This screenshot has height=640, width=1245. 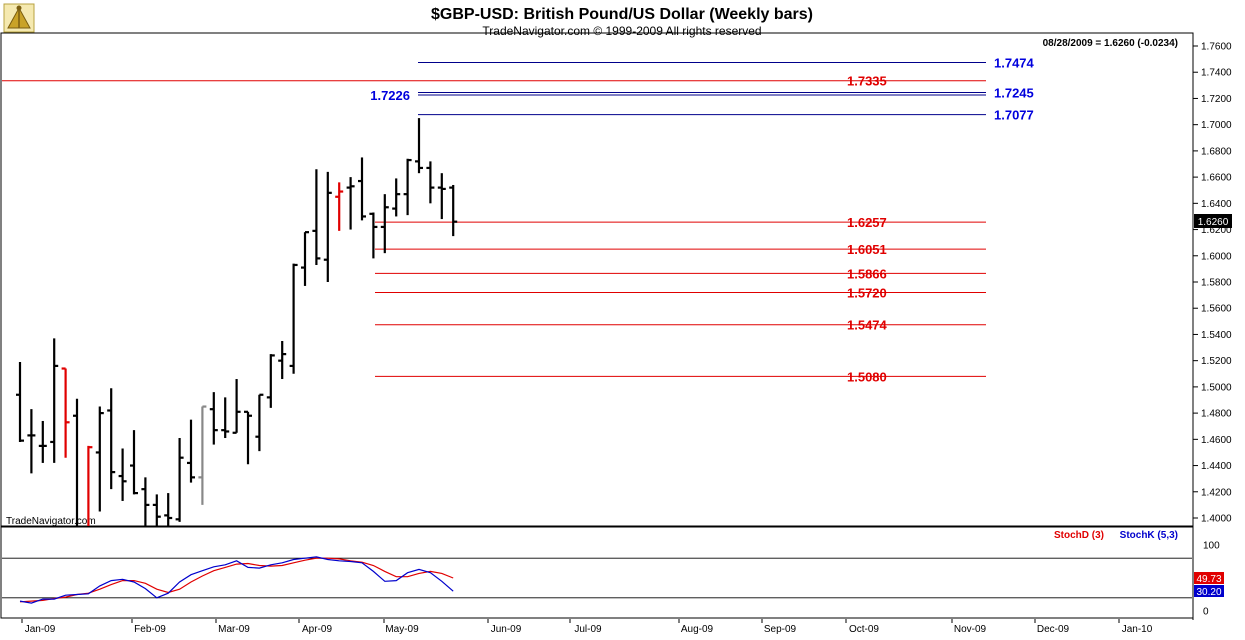 What do you see at coordinates (867, 222) in the screenshot?
I see `level-label: 1.6257` at bounding box center [867, 222].